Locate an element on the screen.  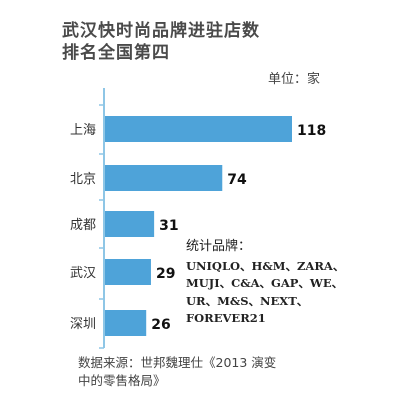
source-line-1: 数据来源：世邦魏理仕《2013 演变 is located at coordinates (177, 362).